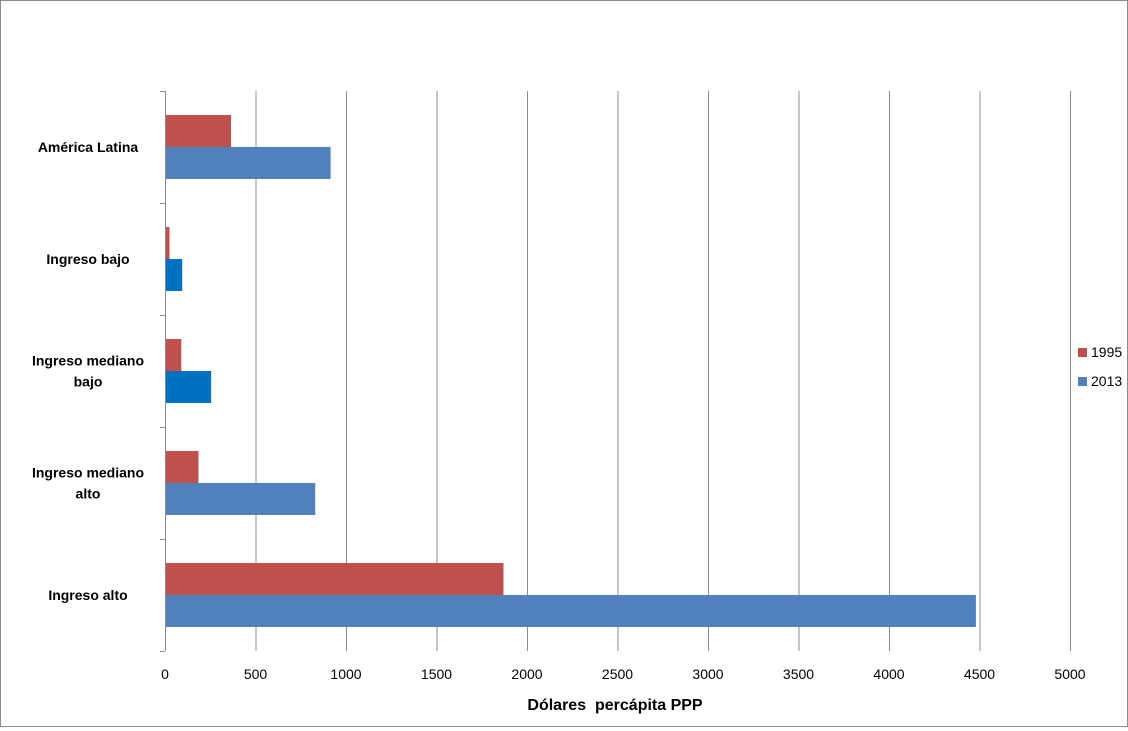 Image resolution: width=1128 pixels, height=731 pixels. Describe the element at coordinates (979, 674) in the screenshot. I see `x-tick-label-4500: 4500` at that location.